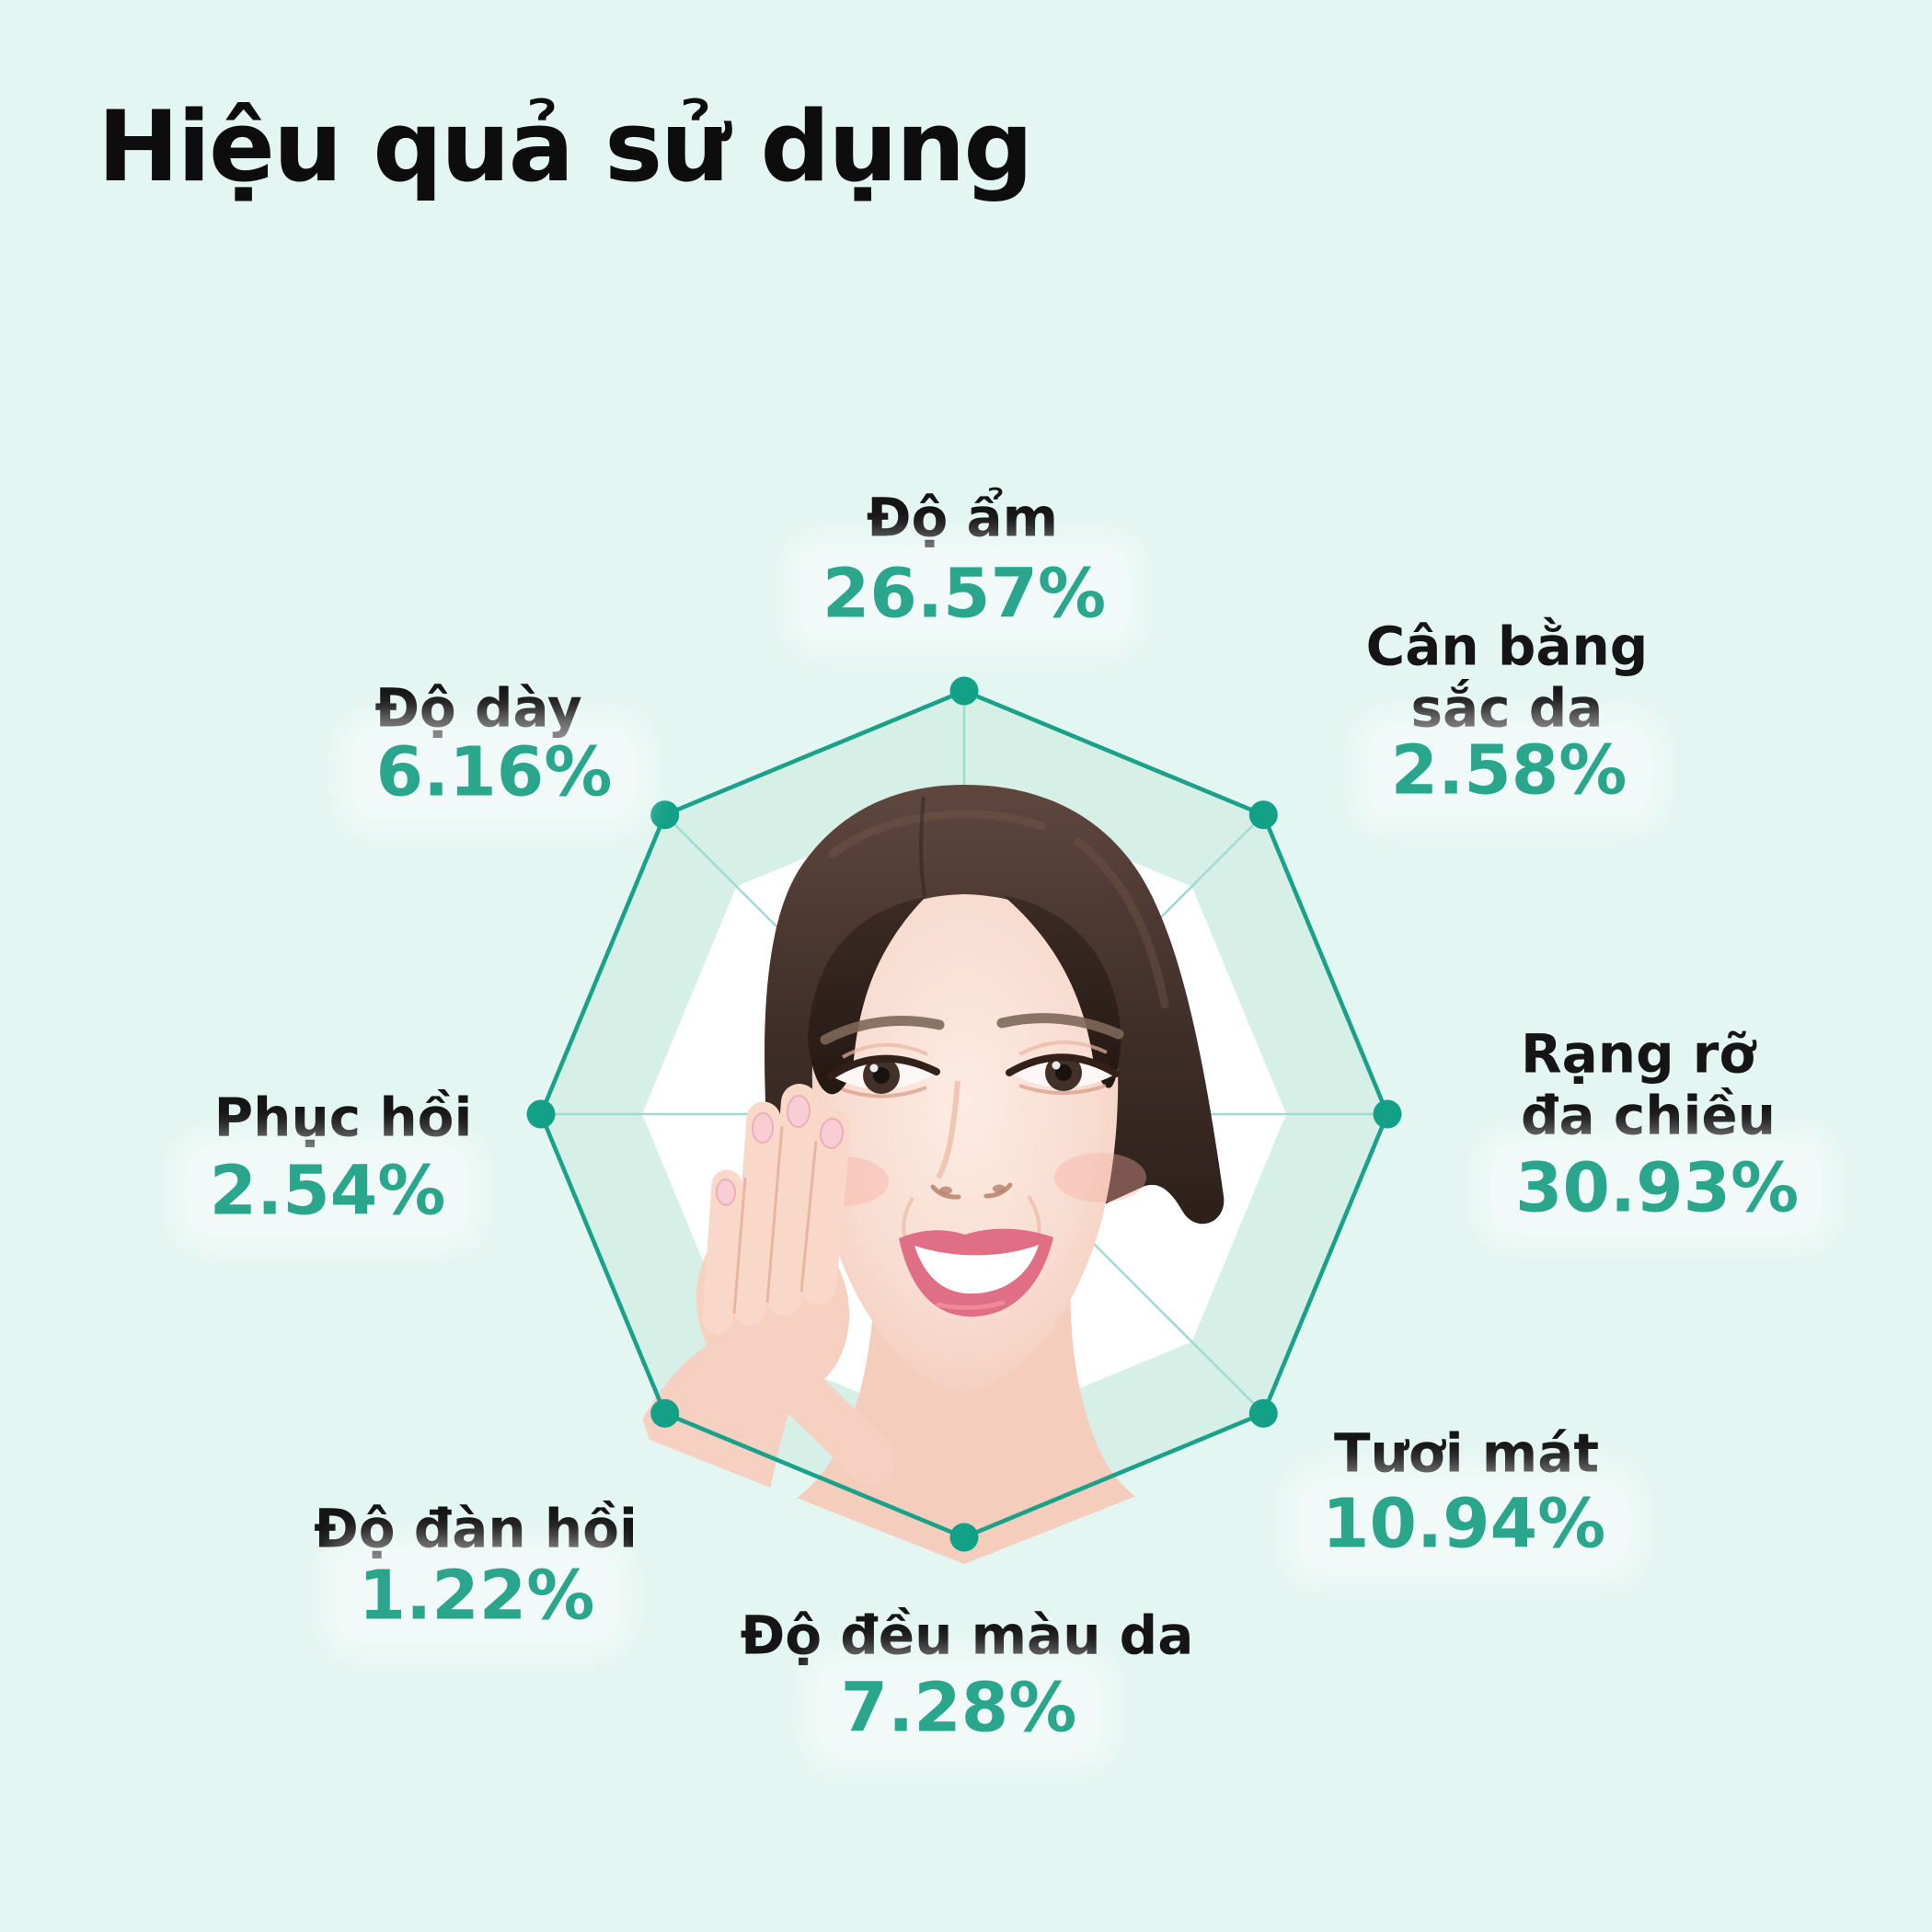 This screenshot has width=1932, height=1932. I want to click on metric-label-do-deu-mau-da: Độ đều màu da, so click(967, 1635).